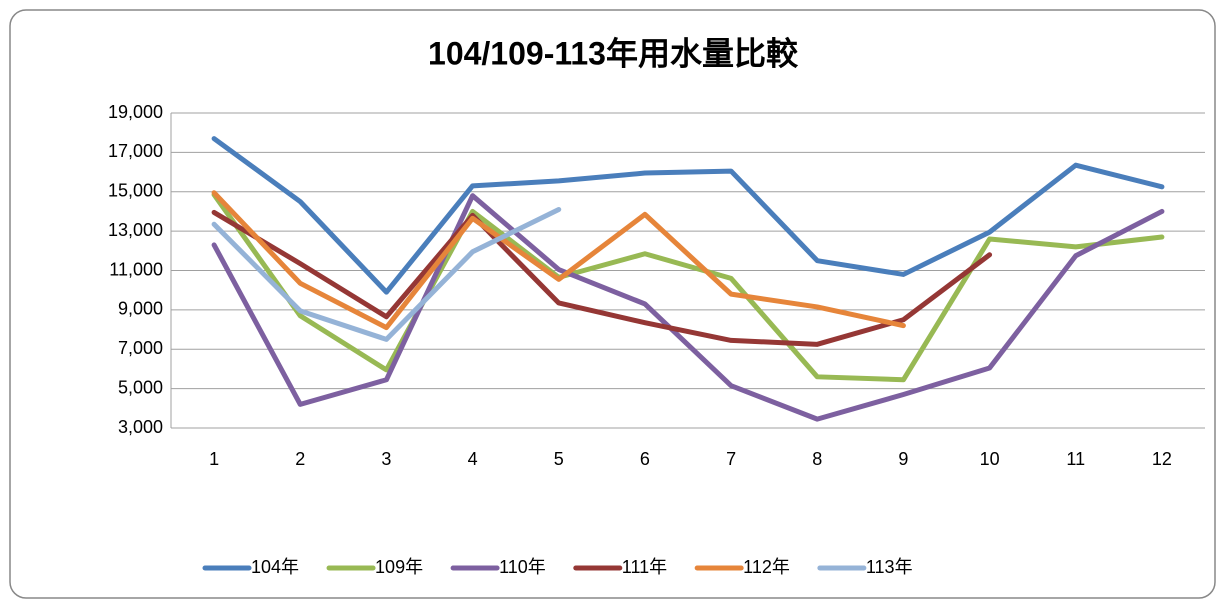 This screenshot has width=1226, height=602. I want to click on legend-label: 110年, so click(522, 567).